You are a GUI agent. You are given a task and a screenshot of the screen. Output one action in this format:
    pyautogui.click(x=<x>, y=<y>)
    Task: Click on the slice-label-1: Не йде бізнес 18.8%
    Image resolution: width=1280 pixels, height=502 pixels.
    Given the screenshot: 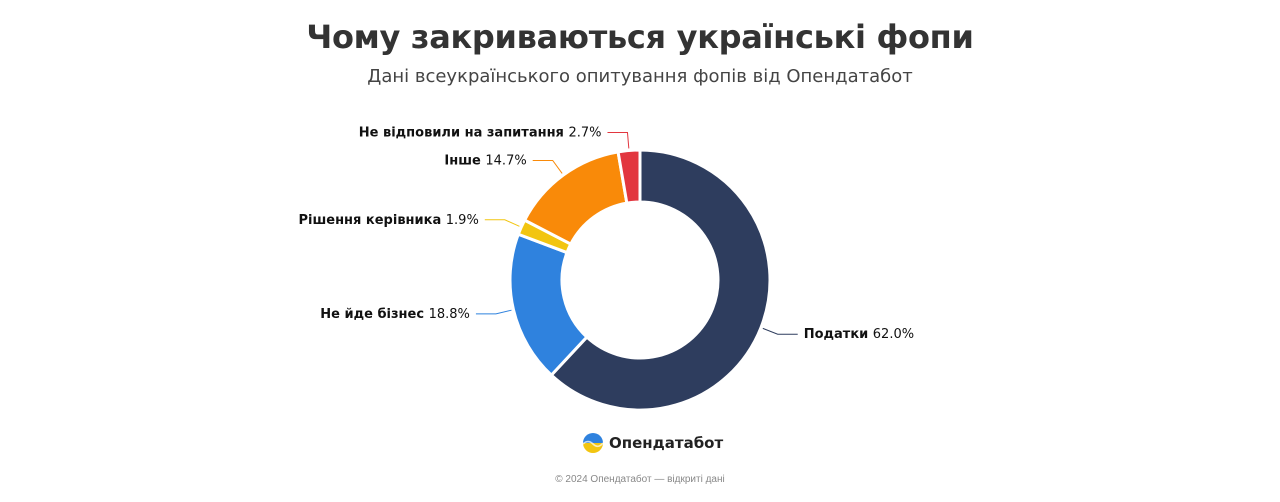 What is the action you would take?
    pyautogui.click(x=395, y=314)
    